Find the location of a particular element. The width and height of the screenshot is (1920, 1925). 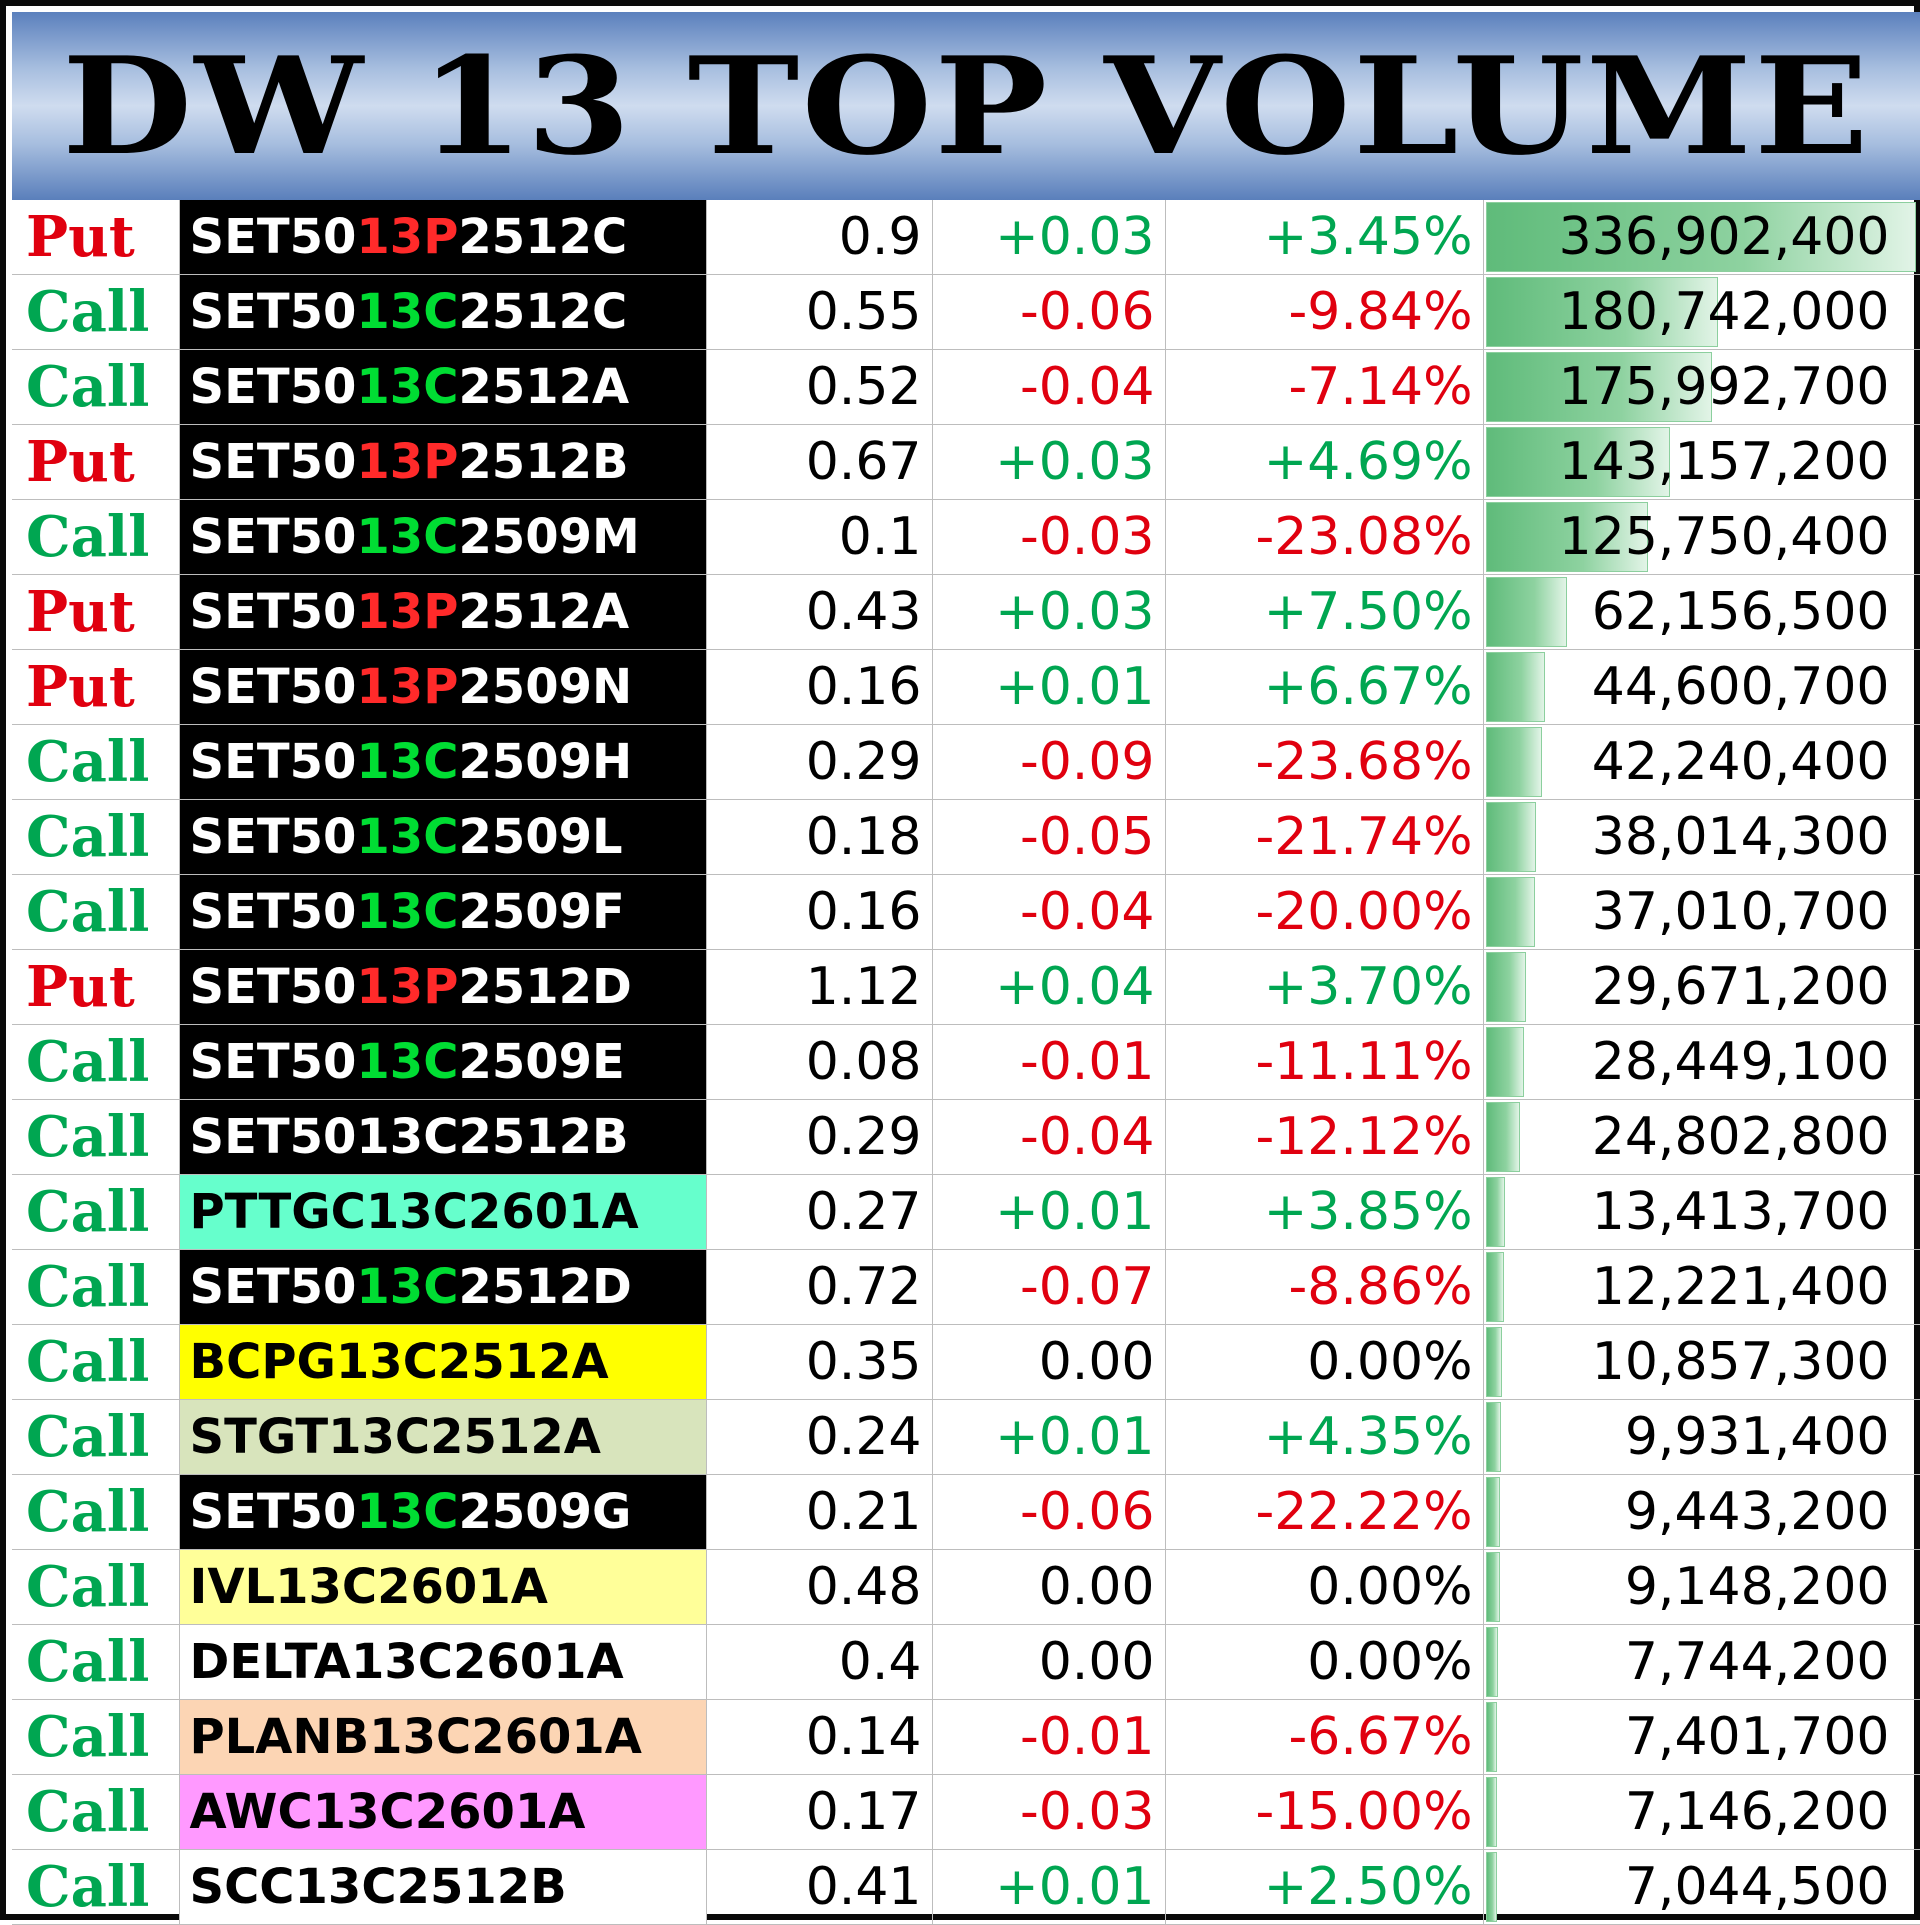

price-change: -0.04 is located at coordinates (1049, 912).